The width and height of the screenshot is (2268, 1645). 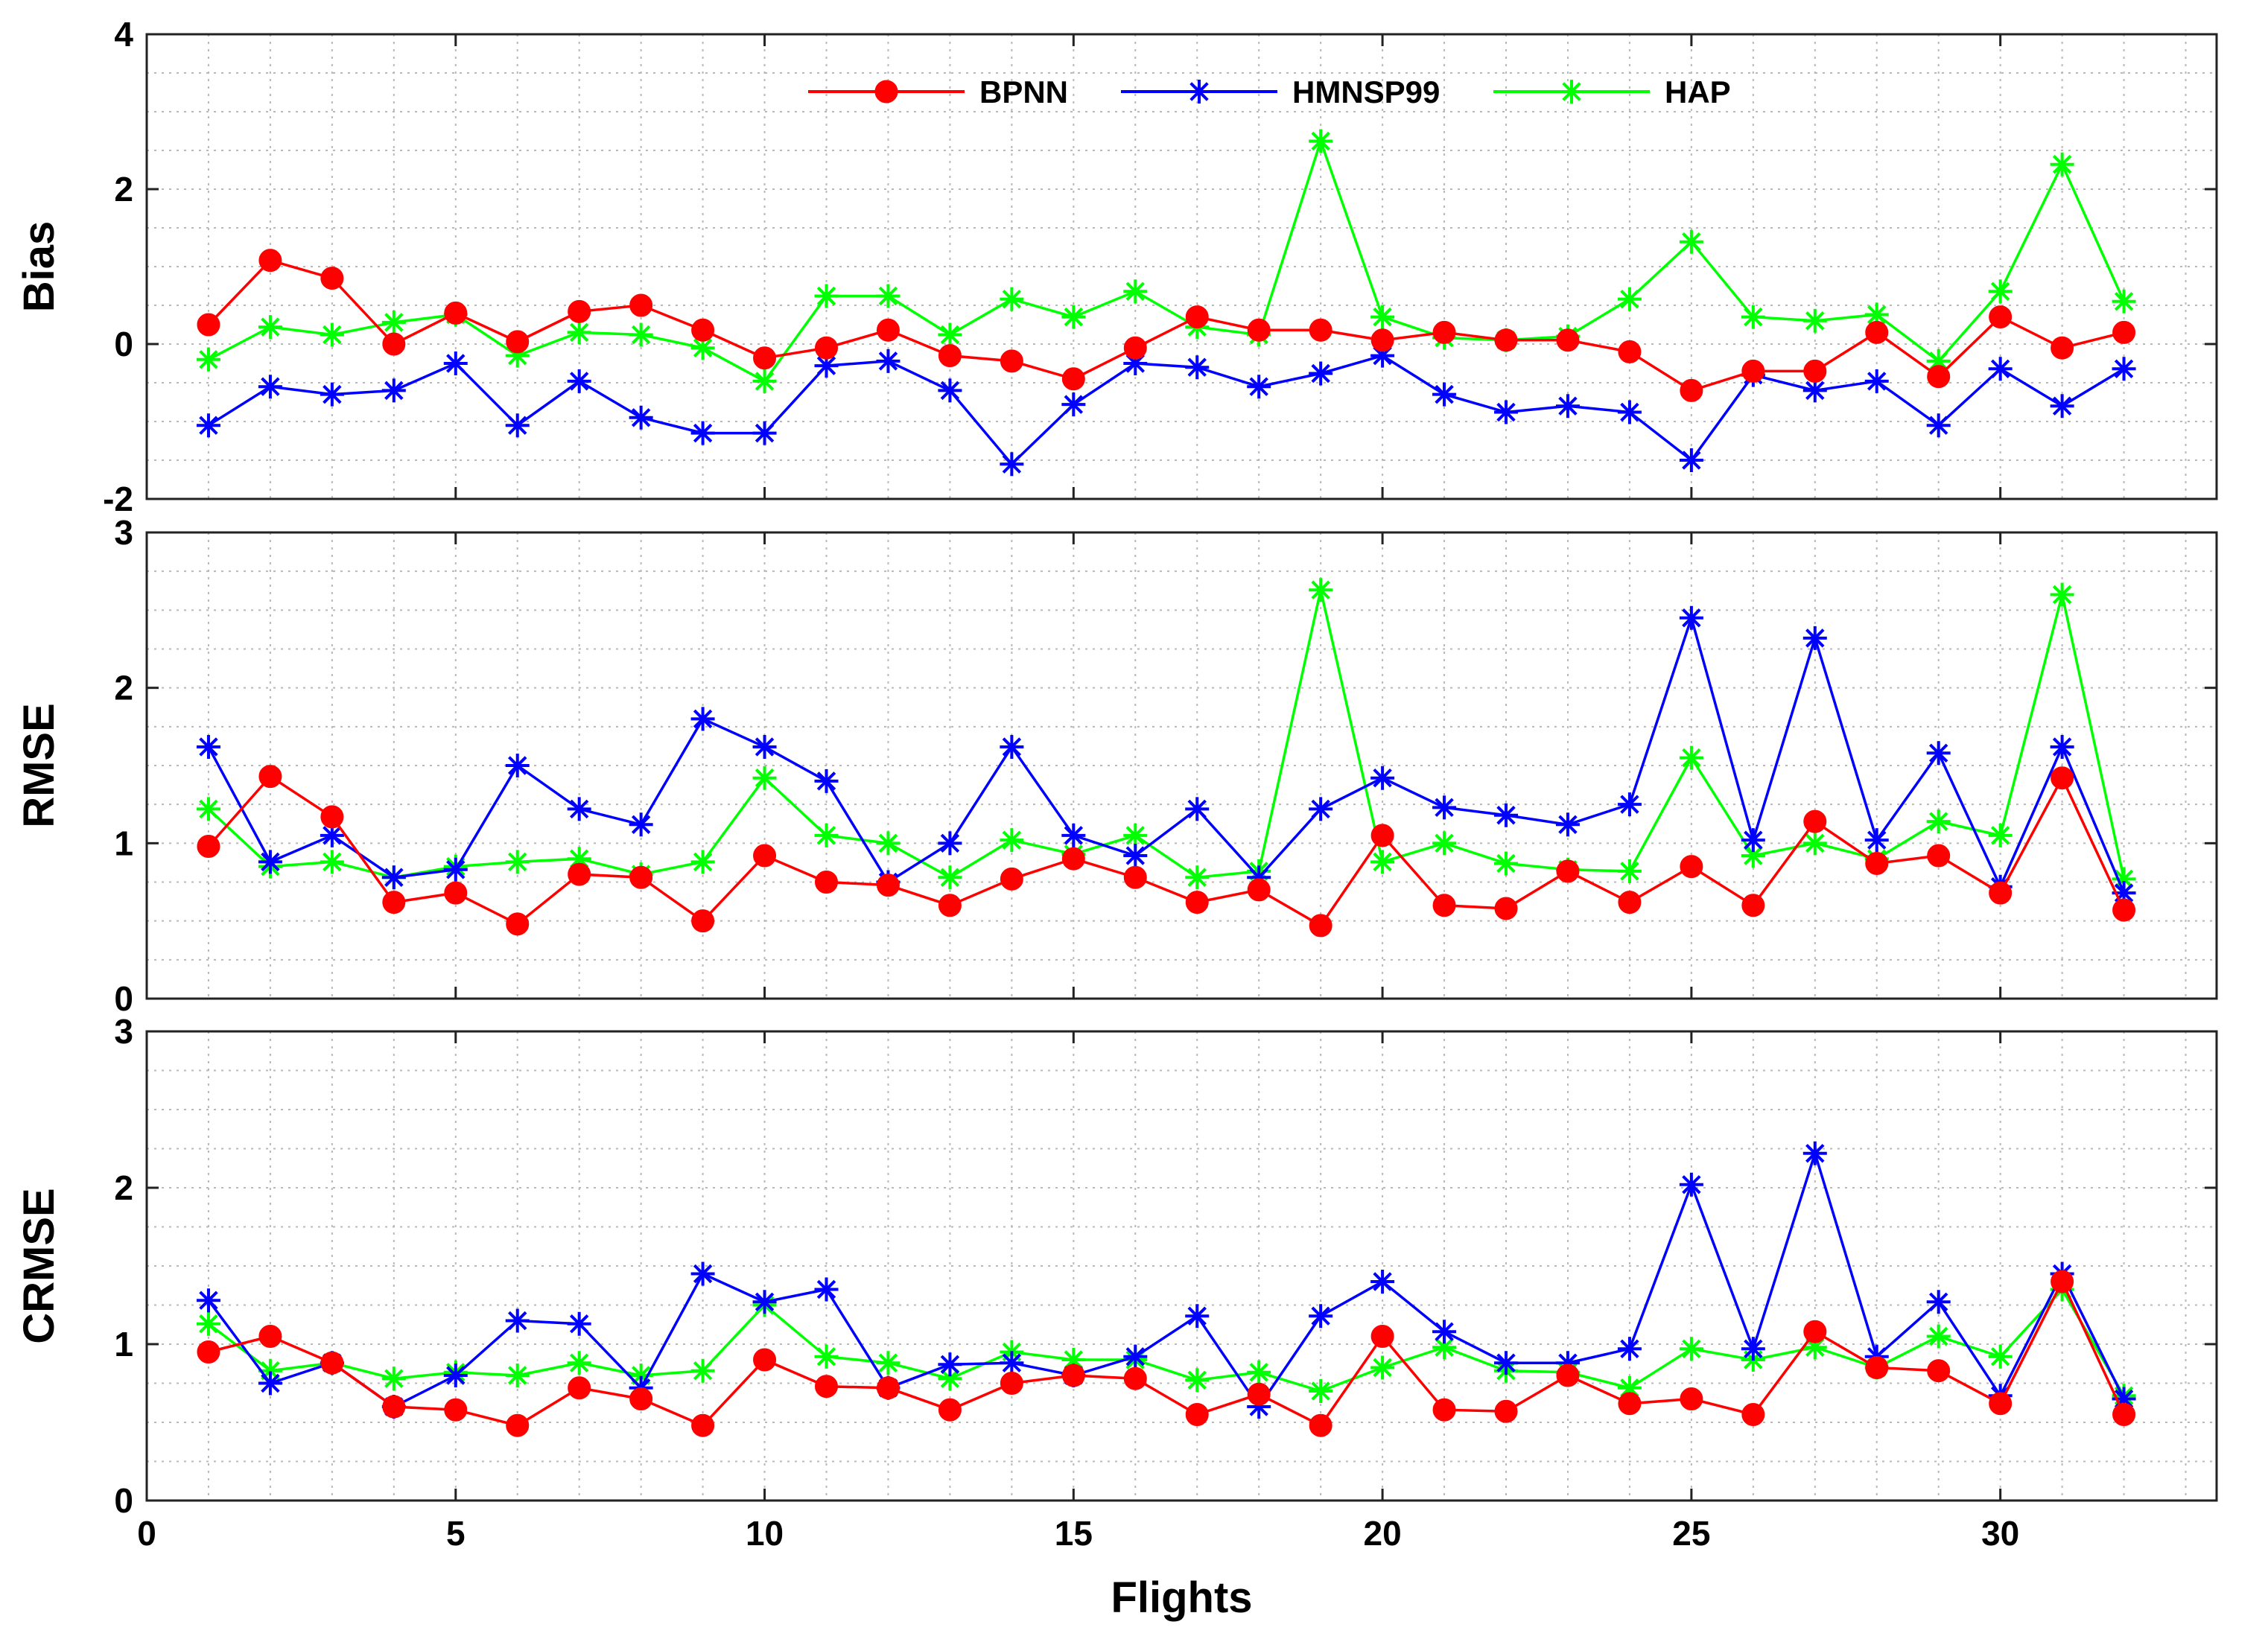 I want to click on legend-label: HMNSP99, so click(x=1366, y=91).